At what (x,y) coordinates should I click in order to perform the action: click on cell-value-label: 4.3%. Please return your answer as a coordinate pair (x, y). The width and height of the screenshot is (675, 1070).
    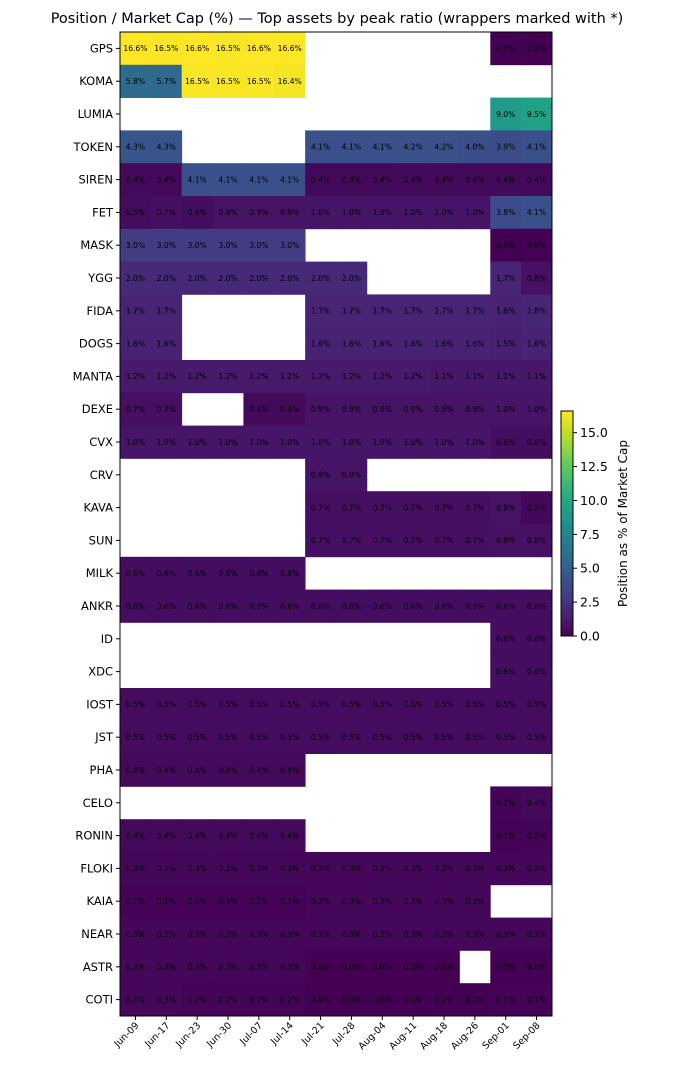
    Looking at the image, I should click on (166, 147).